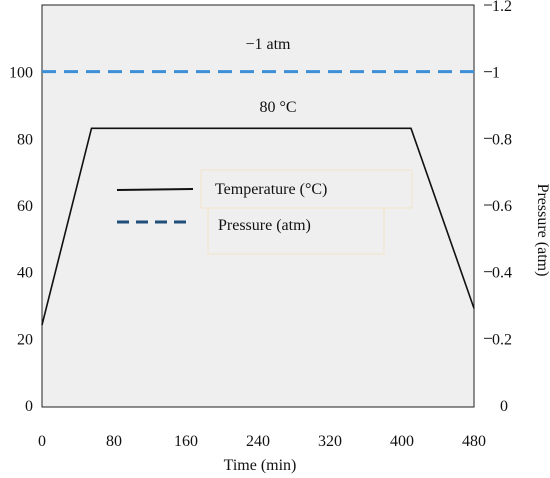 This screenshot has height=478, width=550. Describe the element at coordinates (260, 465) in the screenshot. I see `x-axis-title: Time (min)` at that location.